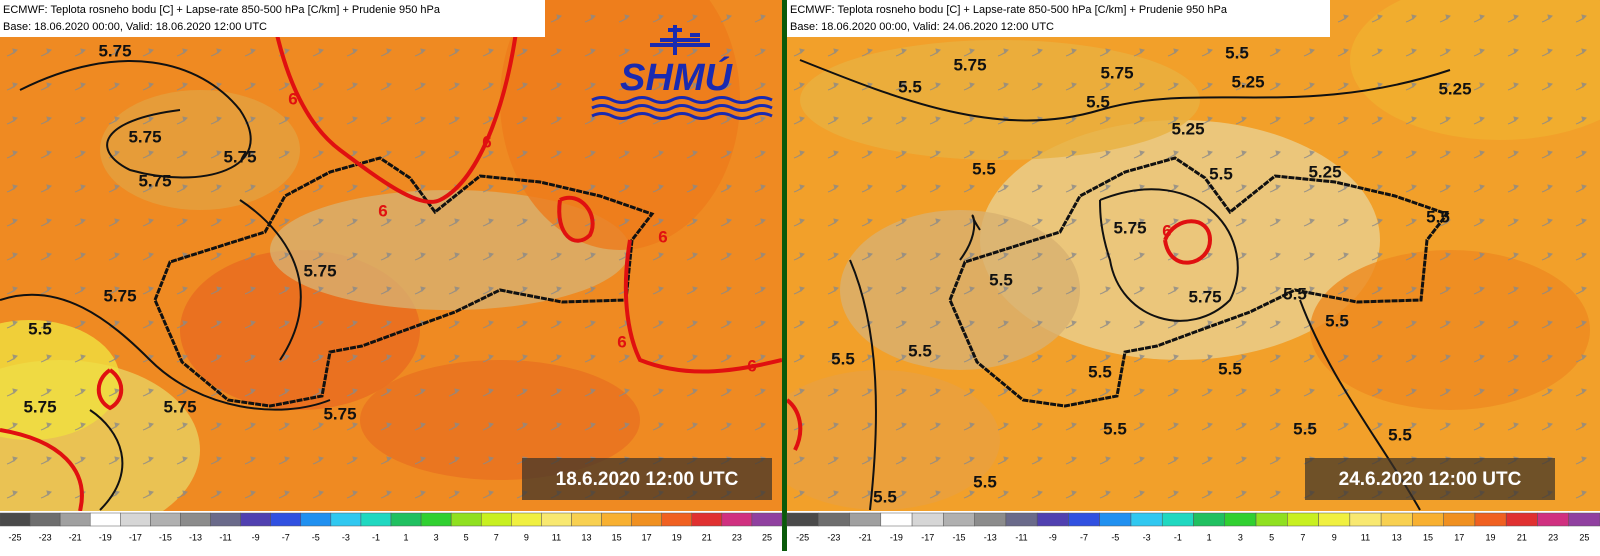 This screenshot has width=1600, height=556. Describe the element at coordinates (395, 102) in the screenshot. I see `threshold-contour` at that location.